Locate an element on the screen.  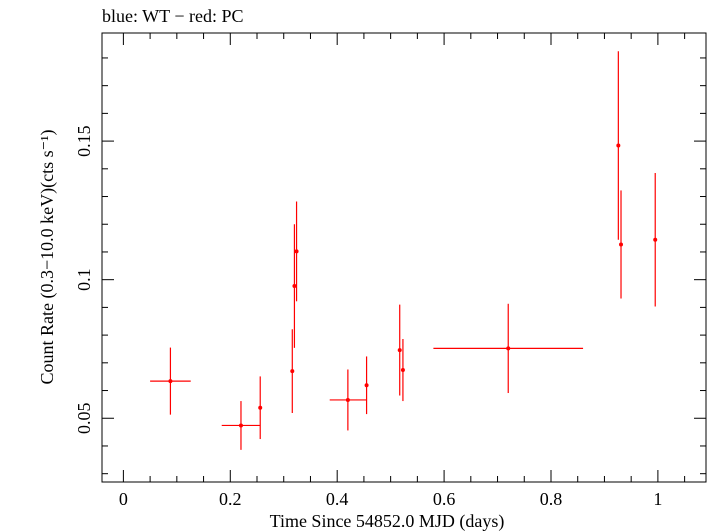
x-tick-label: 1 is located at coordinates (657, 499).